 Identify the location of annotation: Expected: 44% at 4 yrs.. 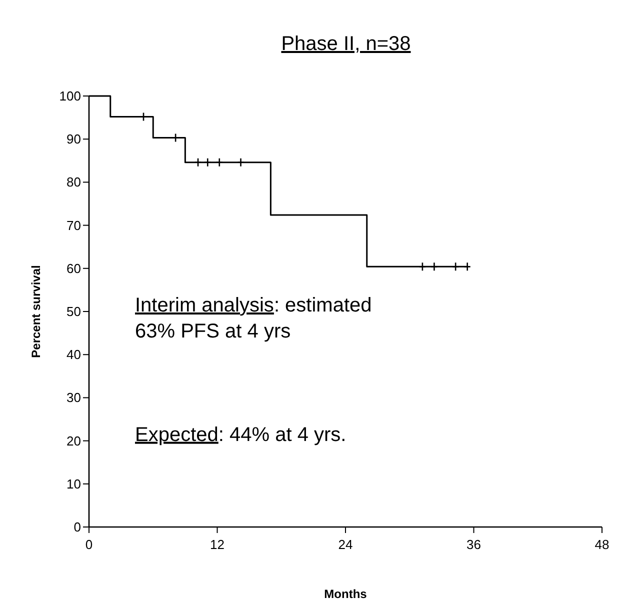
(240, 435).